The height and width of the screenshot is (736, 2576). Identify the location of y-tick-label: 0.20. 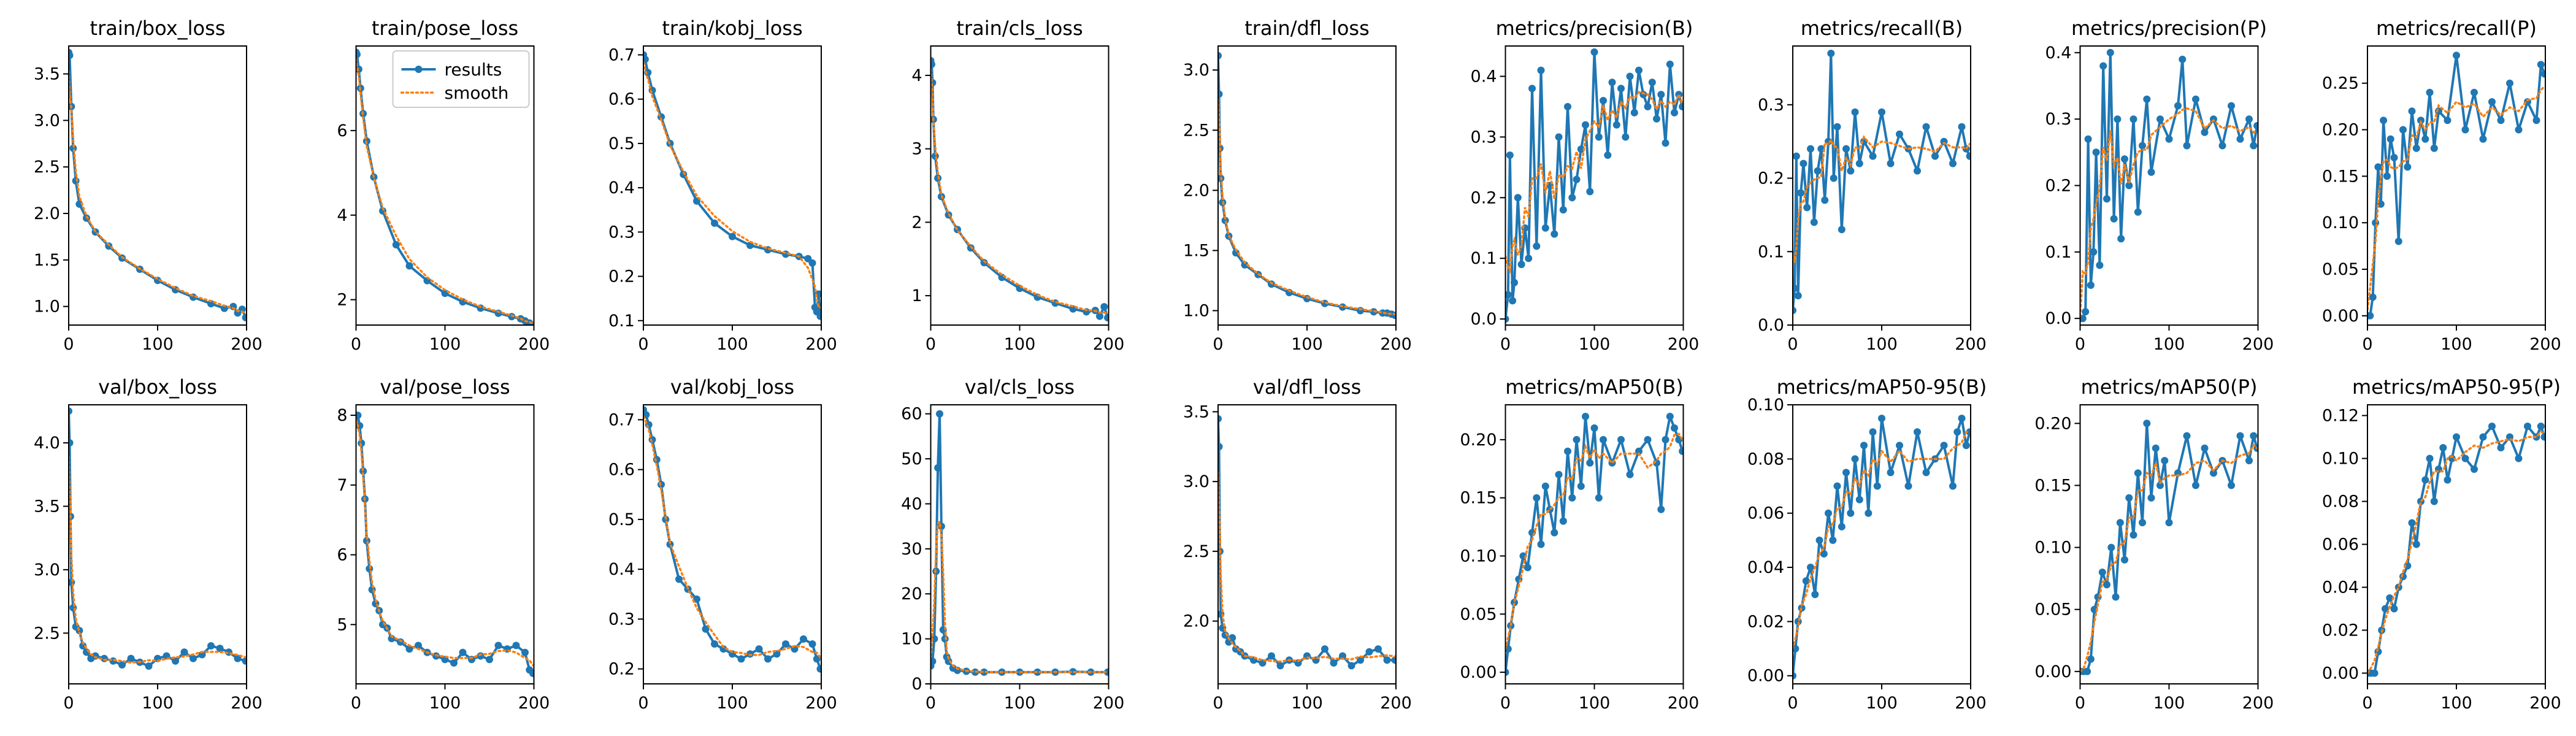
(1478, 440).